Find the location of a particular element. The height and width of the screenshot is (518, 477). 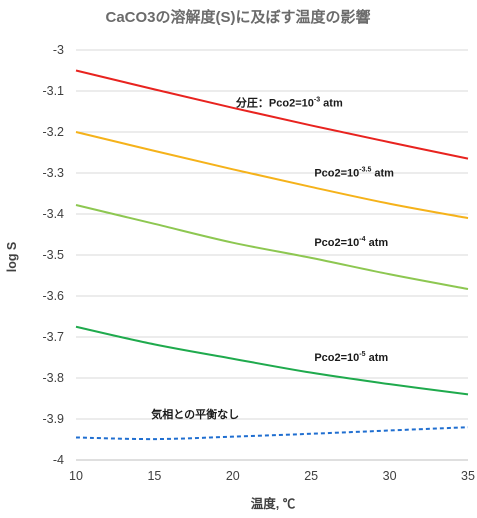

annotation-exponent: -3 is located at coordinates (317, 100).